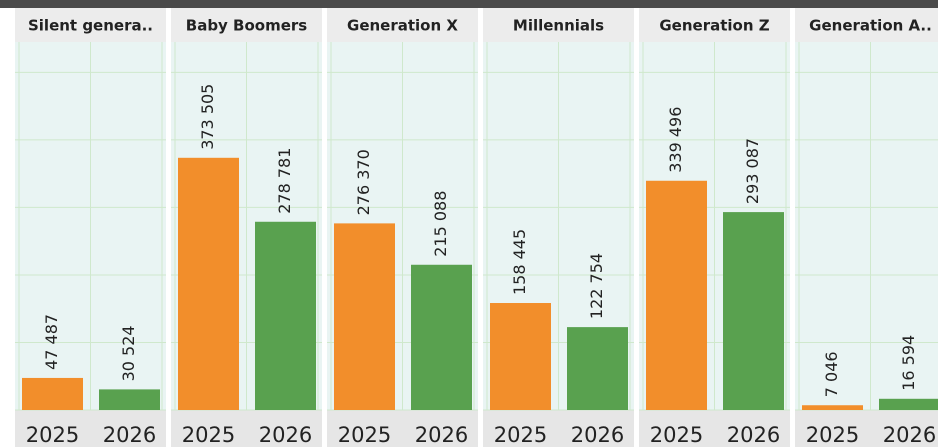 This screenshot has height=447, width=938. Describe the element at coordinates (207, 117) in the screenshot. I see `value-label: 373 505` at that location.